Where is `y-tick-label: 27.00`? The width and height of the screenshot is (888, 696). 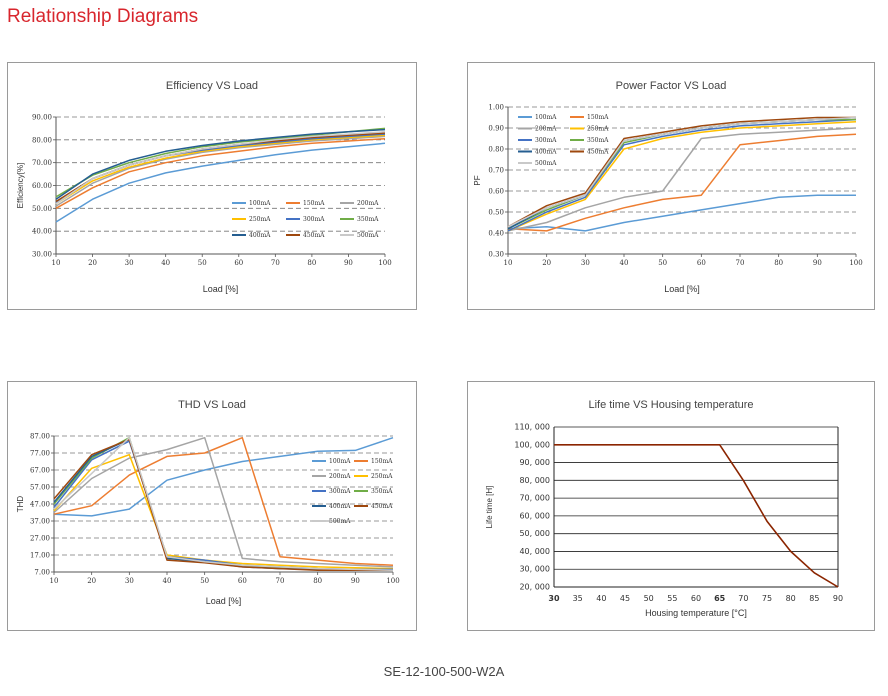
y-tick-label: 27.00 is located at coordinates (40, 539).